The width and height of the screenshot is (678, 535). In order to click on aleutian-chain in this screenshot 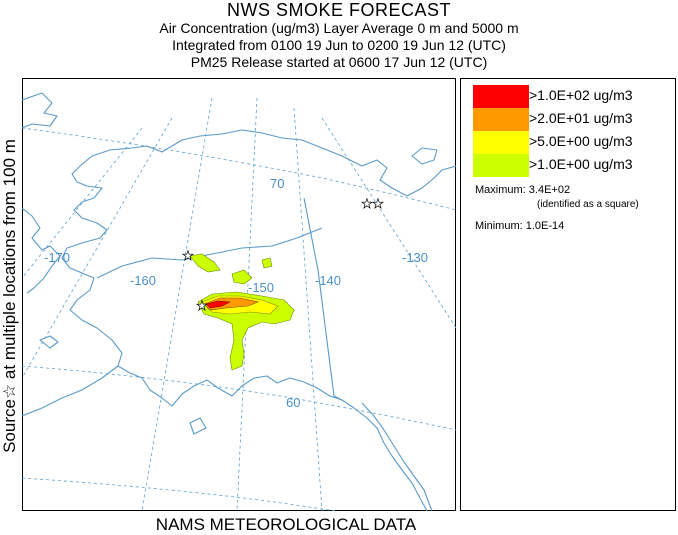, I will do `click(70, 391)`.